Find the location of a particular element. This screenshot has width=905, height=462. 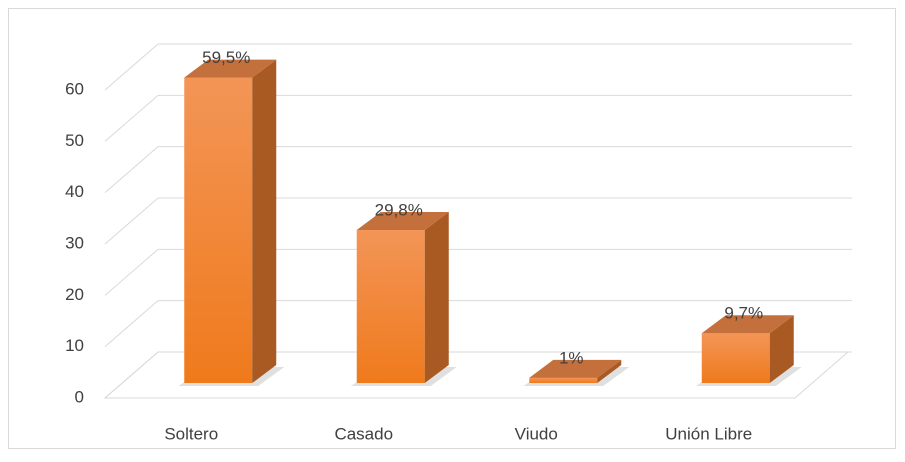

y-tick-label: 30 is located at coordinates (74, 242).